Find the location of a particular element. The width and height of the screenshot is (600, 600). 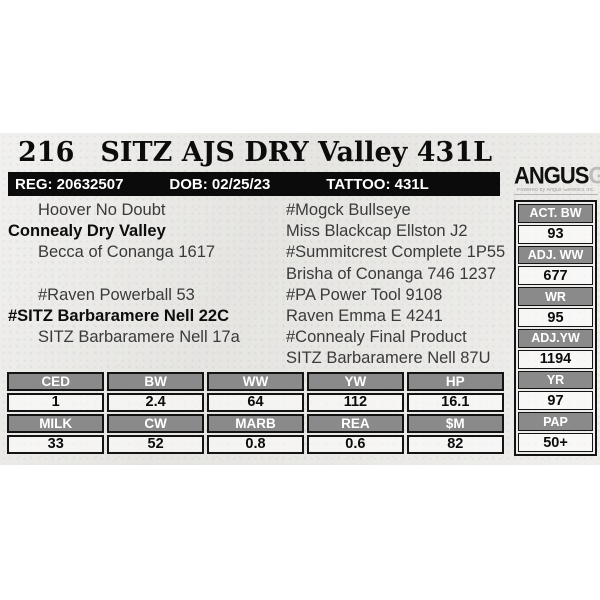

sire-name: Connealy Dry Valley is located at coordinates (87, 231).